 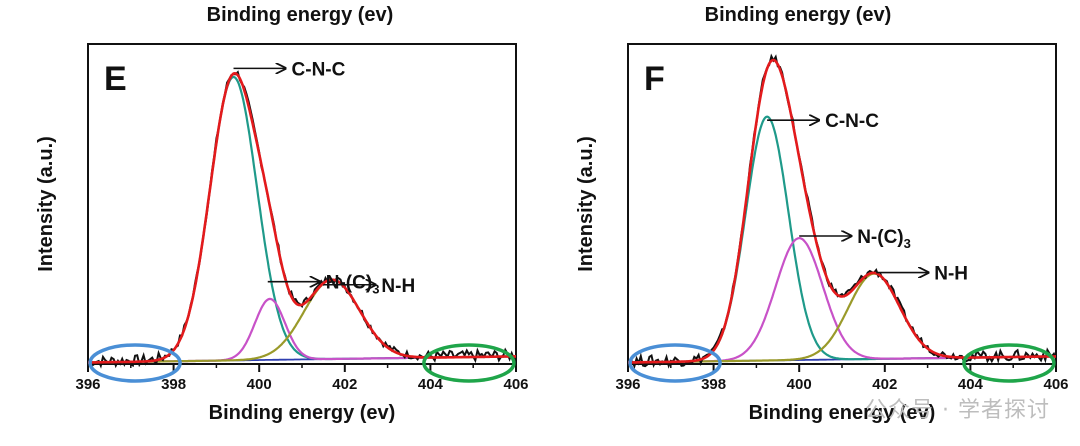 What do you see at coordinates (798, 15) in the screenshot?
I see `top-axis-title-right: Binding energy (ev)` at bounding box center [798, 15].